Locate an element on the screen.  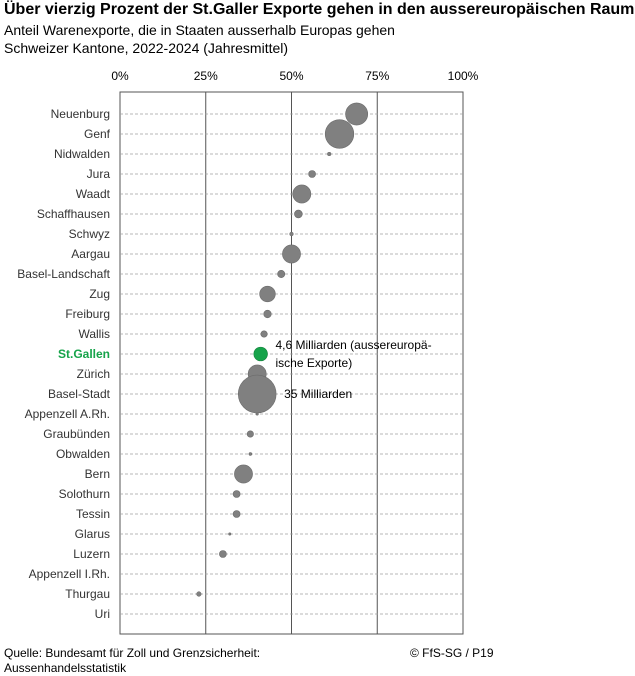
annotation-label: 35 Milliarden is located at coordinates (318, 394).